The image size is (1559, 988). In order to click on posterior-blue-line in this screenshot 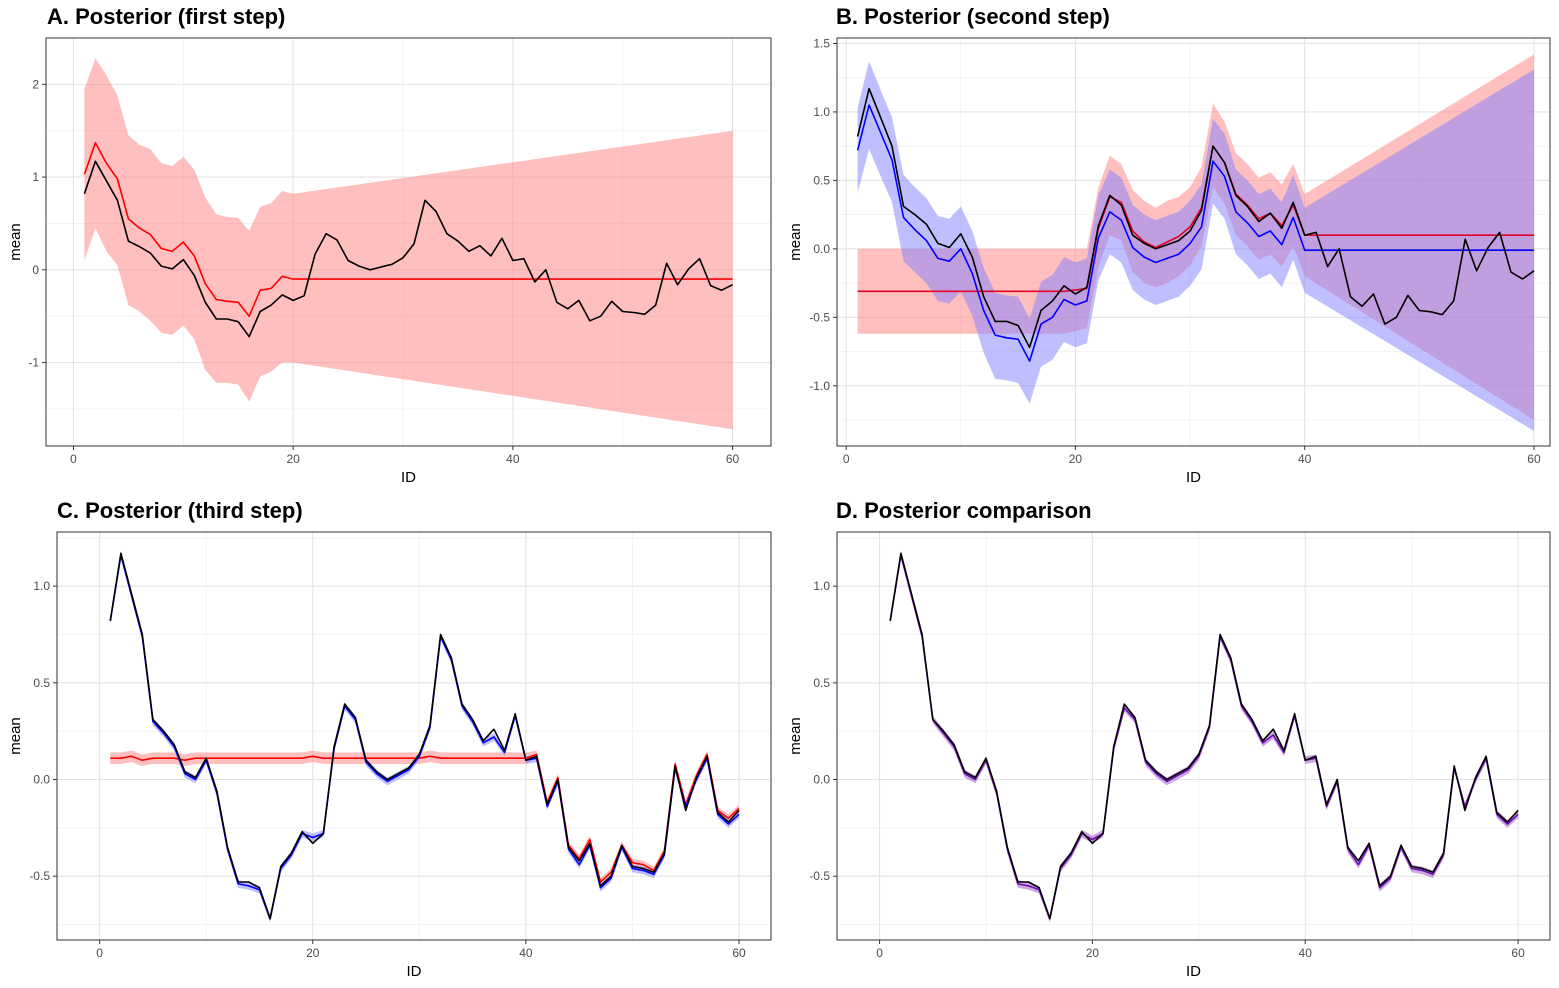, I will do `click(1195, 233)`.